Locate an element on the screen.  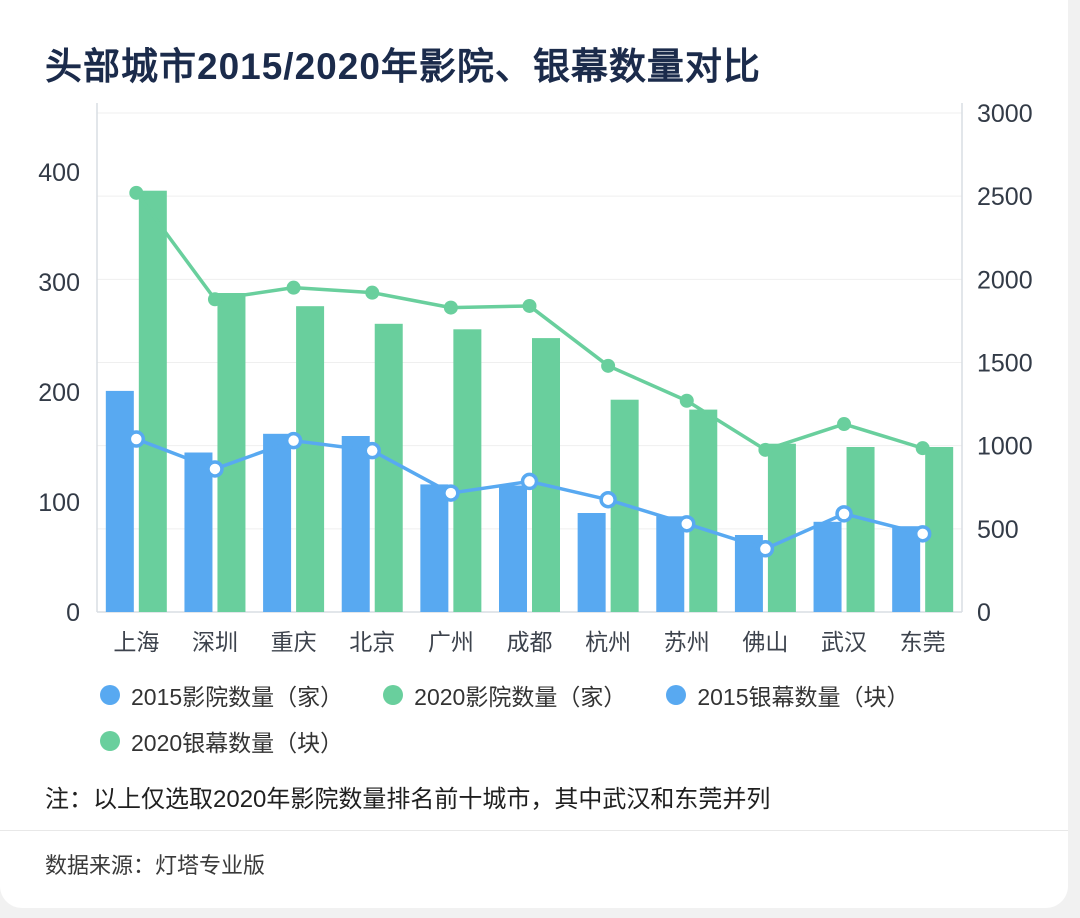
x-axis-label-北京: 北京 is located at coordinates (372, 642).